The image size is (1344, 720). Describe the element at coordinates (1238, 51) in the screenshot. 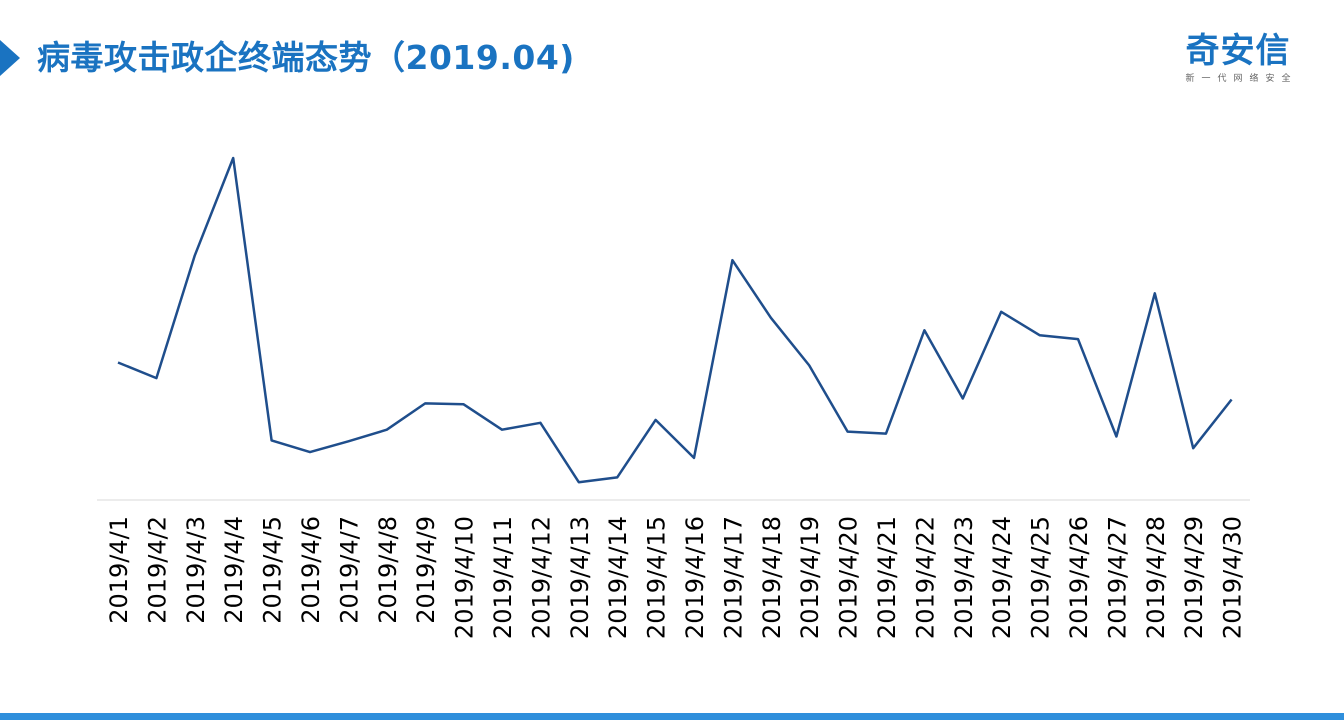

I see `logo-name: 奇安信` at that location.